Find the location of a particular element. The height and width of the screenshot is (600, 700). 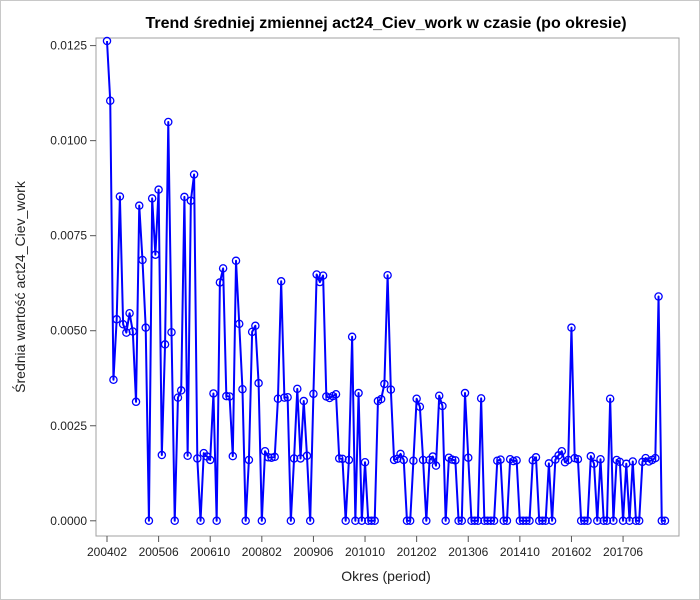

x-tick-label: 201602 is located at coordinates (571, 552).